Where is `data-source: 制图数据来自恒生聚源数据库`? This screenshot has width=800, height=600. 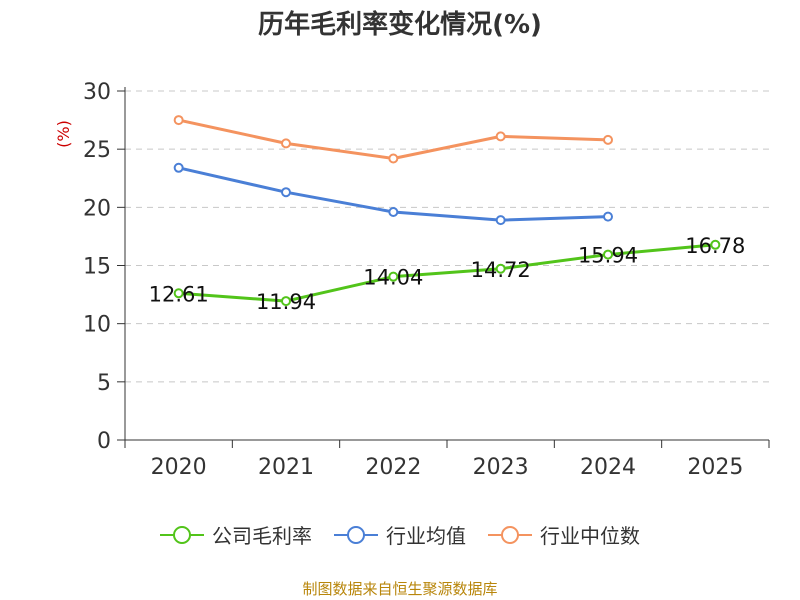 data-source: 制图数据来自恒生聚源数据库 is located at coordinates (400, 589).